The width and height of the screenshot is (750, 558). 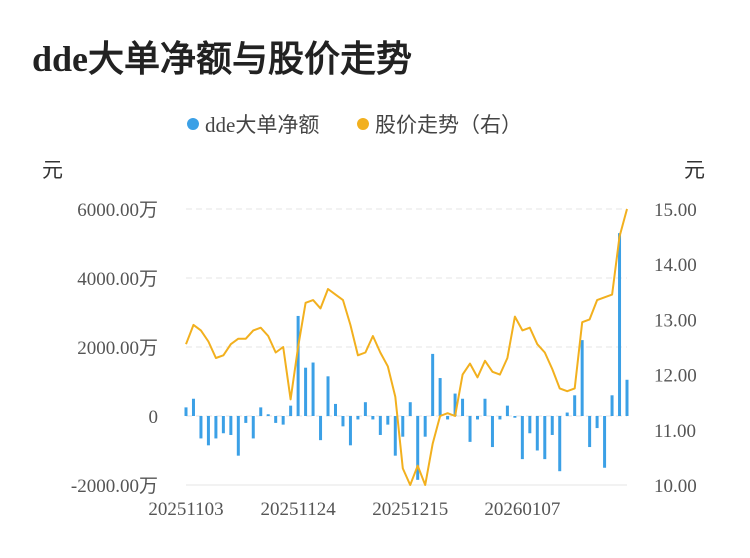 I want to click on left-tick-label: 2000.00万, so click(x=117, y=348).